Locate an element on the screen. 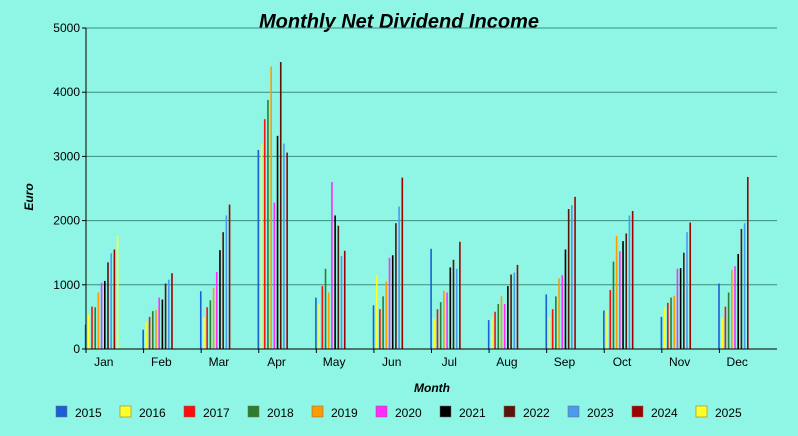  legend-item-2021: 2021 is located at coordinates (462, 412).